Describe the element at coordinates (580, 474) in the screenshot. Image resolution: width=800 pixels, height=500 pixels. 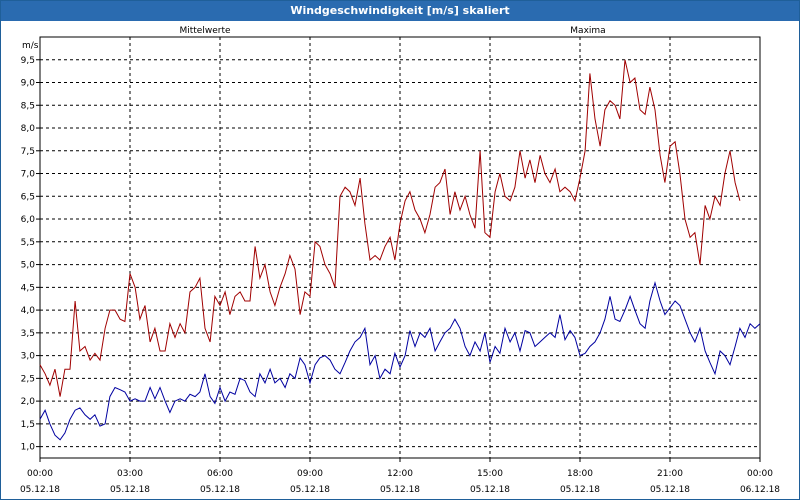
I see `x-tick-time: 18:00` at that location.